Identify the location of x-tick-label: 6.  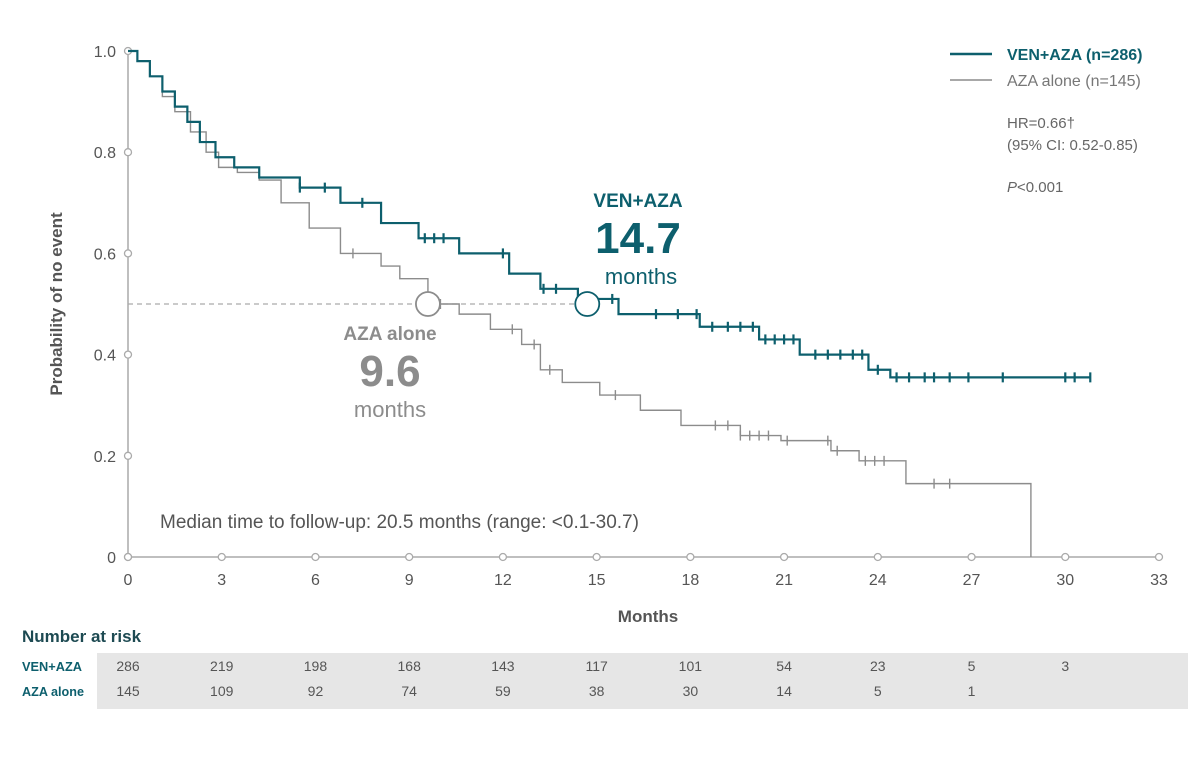
(315, 580).